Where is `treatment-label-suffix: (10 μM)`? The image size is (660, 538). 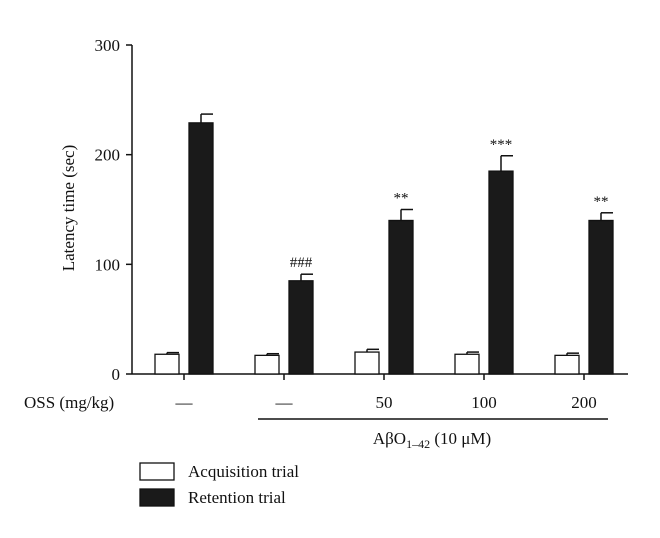 treatment-label-suffix: (10 μM) is located at coordinates (460, 438).